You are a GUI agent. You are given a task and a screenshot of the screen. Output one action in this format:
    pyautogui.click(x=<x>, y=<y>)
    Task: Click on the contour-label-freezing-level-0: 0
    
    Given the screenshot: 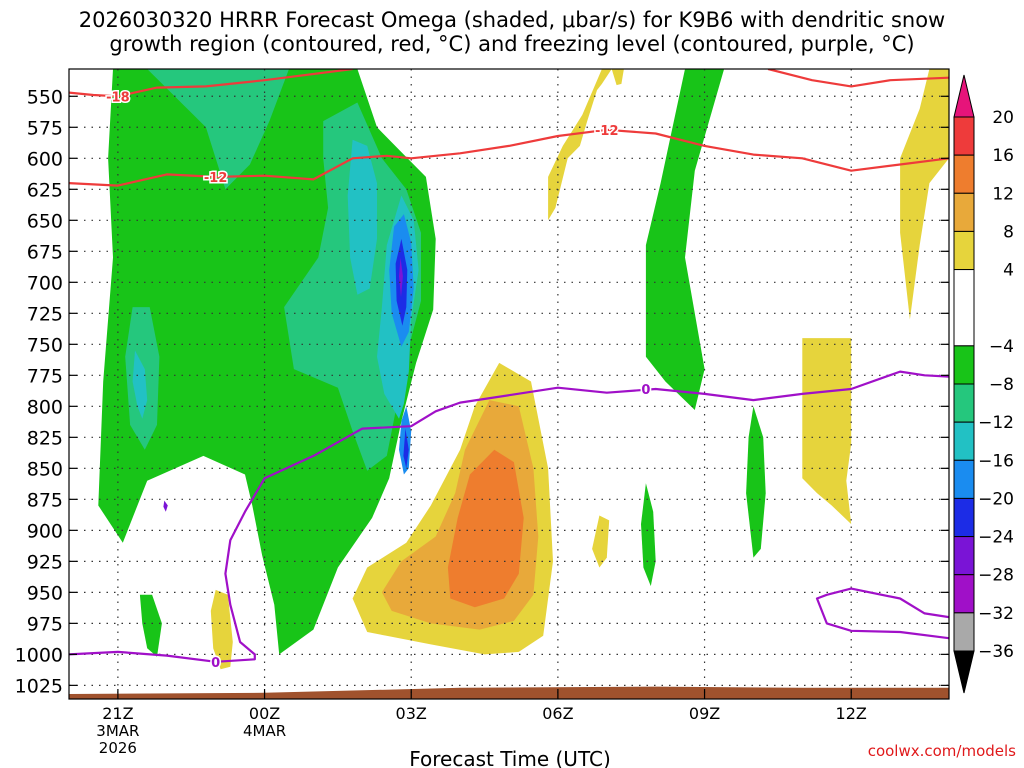 What is the action you would take?
    pyautogui.click(x=215, y=663)
    